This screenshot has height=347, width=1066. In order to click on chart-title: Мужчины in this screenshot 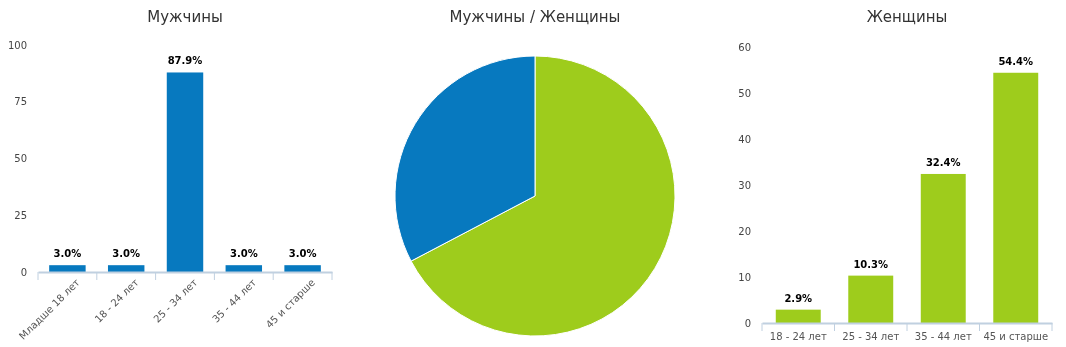, I will do `click(185, 17)`.